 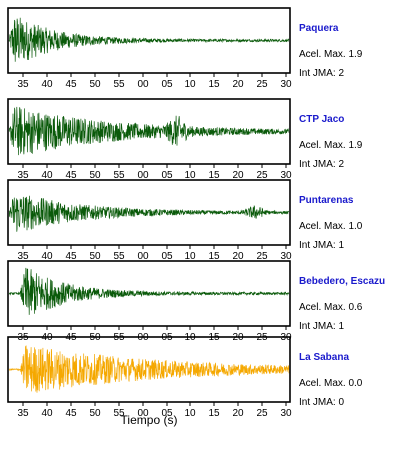 What do you see at coordinates (319, 28) in the screenshot?
I see `station-name: Paquera` at bounding box center [319, 28].